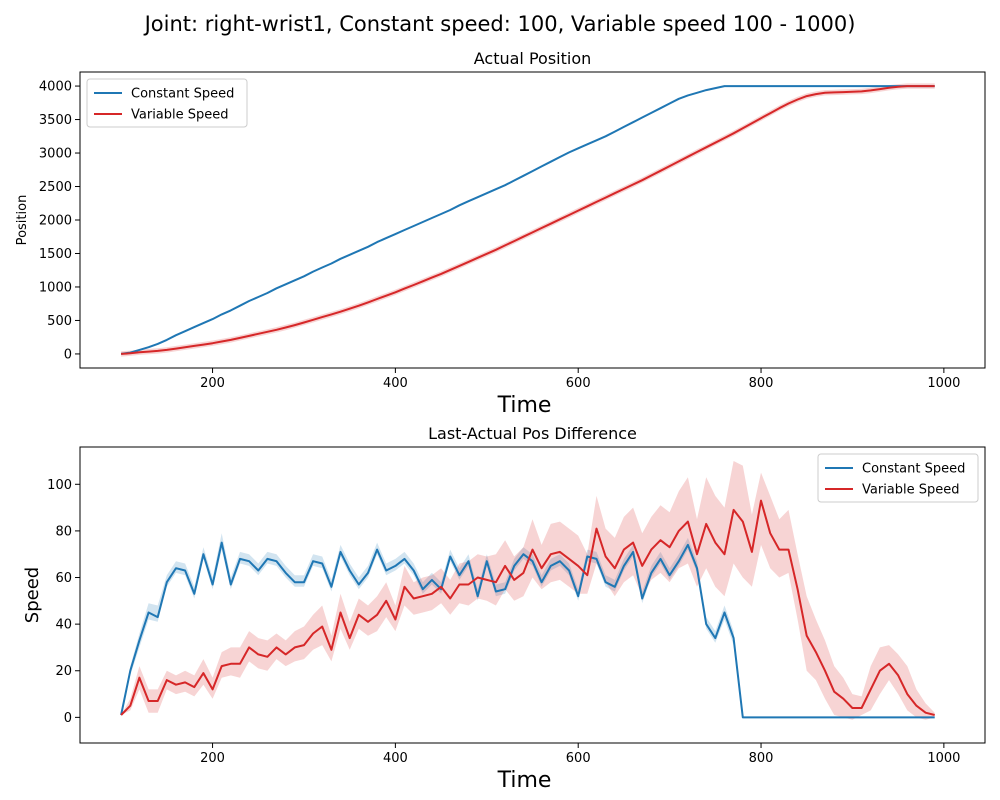 This screenshot has width=1000, height=800. I want to click on chart-title: Last-Actual Pos Difference, so click(532, 433).